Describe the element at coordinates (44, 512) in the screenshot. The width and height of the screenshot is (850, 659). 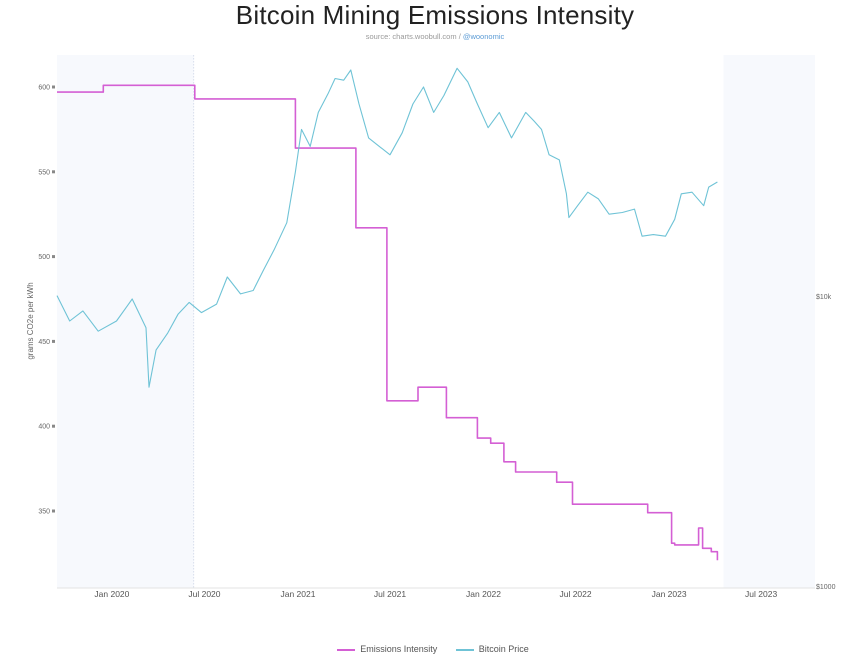
I see `y-tick-label: 350` at that location.